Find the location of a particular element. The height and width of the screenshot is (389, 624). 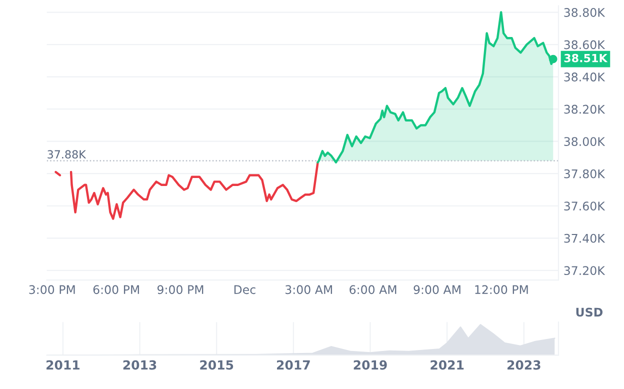

x-tick-label: 2013 is located at coordinates (139, 365).